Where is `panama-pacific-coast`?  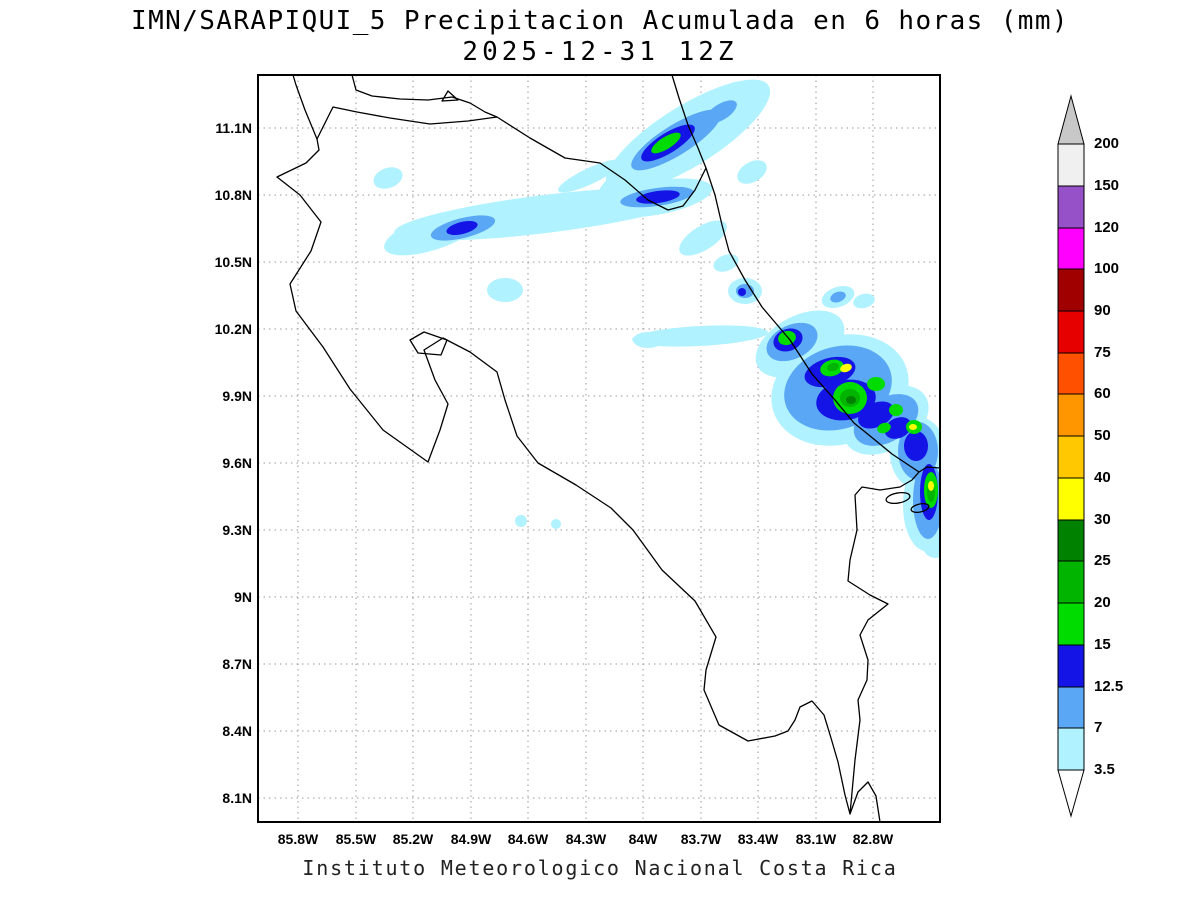 panama-pacific-coast is located at coordinates (865, 801).